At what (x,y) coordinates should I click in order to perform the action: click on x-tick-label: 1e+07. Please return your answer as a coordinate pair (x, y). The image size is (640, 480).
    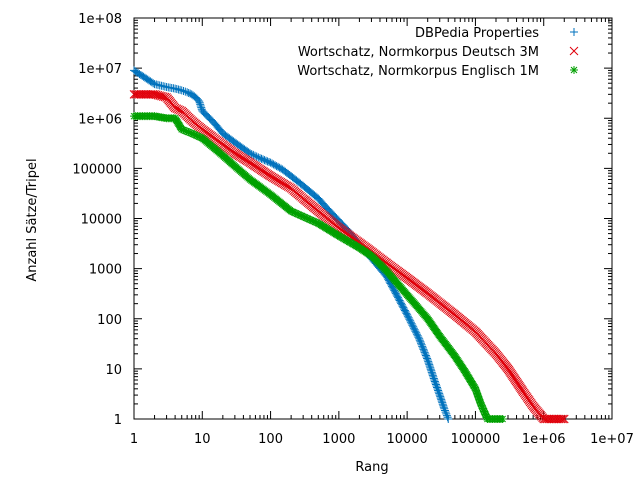
    Looking at the image, I should click on (612, 439).